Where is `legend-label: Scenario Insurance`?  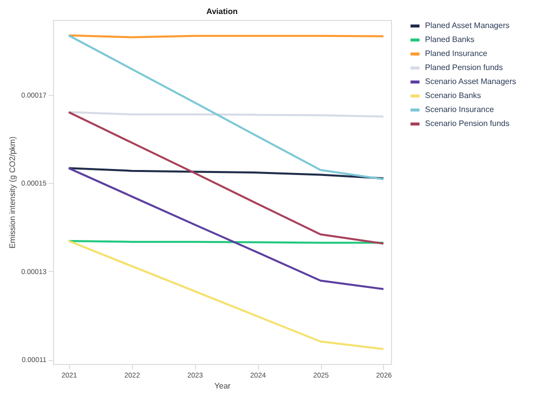
legend-label: Scenario Insurance is located at coordinates (459, 109).